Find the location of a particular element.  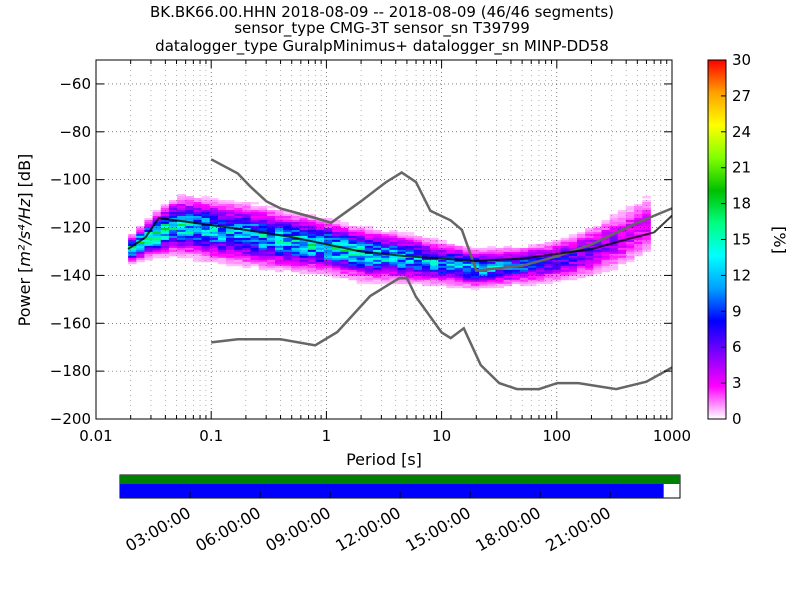

timeline-top-bar is located at coordinates (400, 479).